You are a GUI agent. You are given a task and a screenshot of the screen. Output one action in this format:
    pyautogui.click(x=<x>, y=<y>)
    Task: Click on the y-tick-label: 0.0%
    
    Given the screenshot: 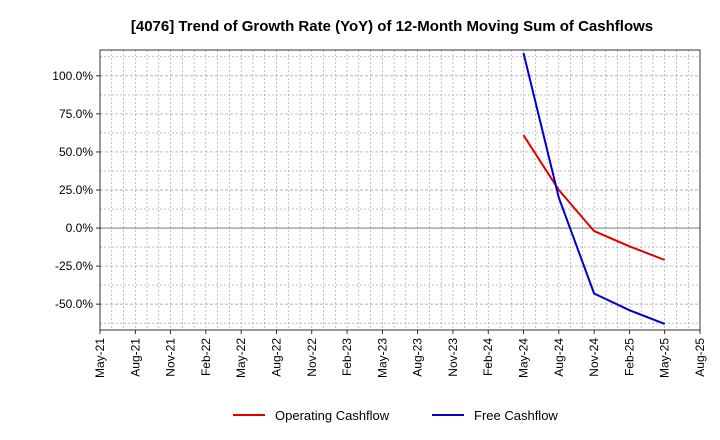 What is the action you would take?
    pyautogui.click(x=80, y=228)
    